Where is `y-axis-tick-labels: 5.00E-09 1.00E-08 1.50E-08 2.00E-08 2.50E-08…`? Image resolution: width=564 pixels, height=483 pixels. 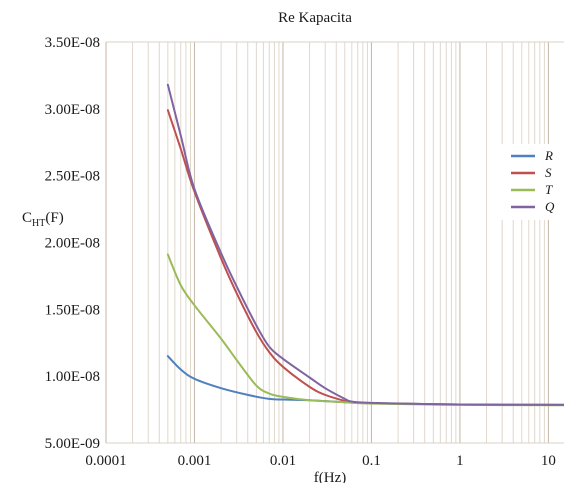
y-axis-tick-labels: 5.00E-09 1.00E-08 1.50E-08 2.00E-08 2.50E-08… is located at coordinates (72, 243).